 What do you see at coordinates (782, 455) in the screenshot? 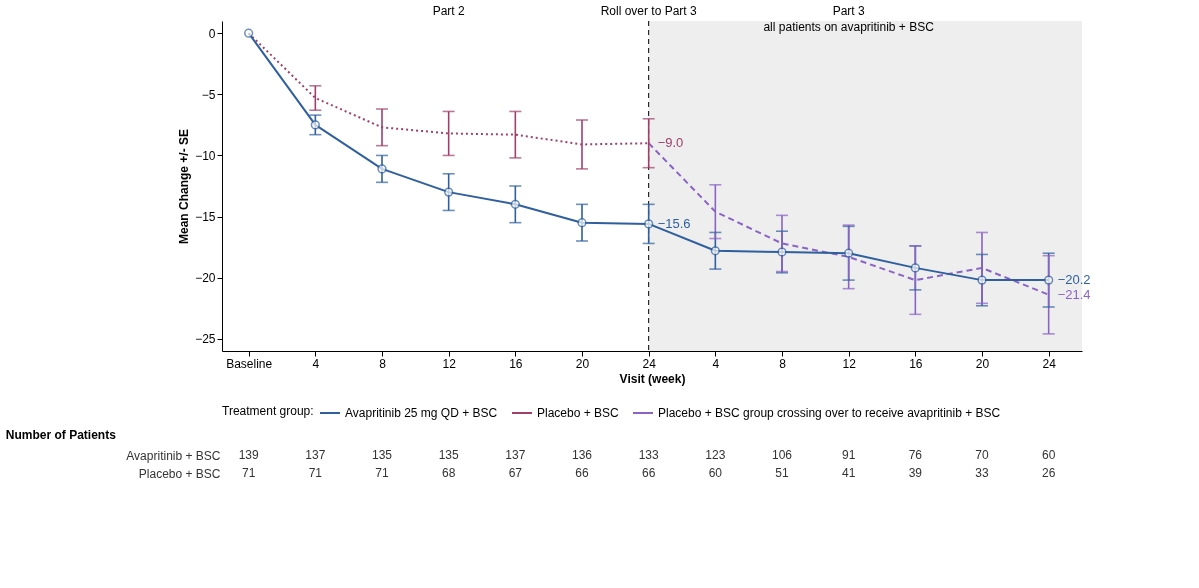
I see `data-label: 106` at bounding box center [782, 455].